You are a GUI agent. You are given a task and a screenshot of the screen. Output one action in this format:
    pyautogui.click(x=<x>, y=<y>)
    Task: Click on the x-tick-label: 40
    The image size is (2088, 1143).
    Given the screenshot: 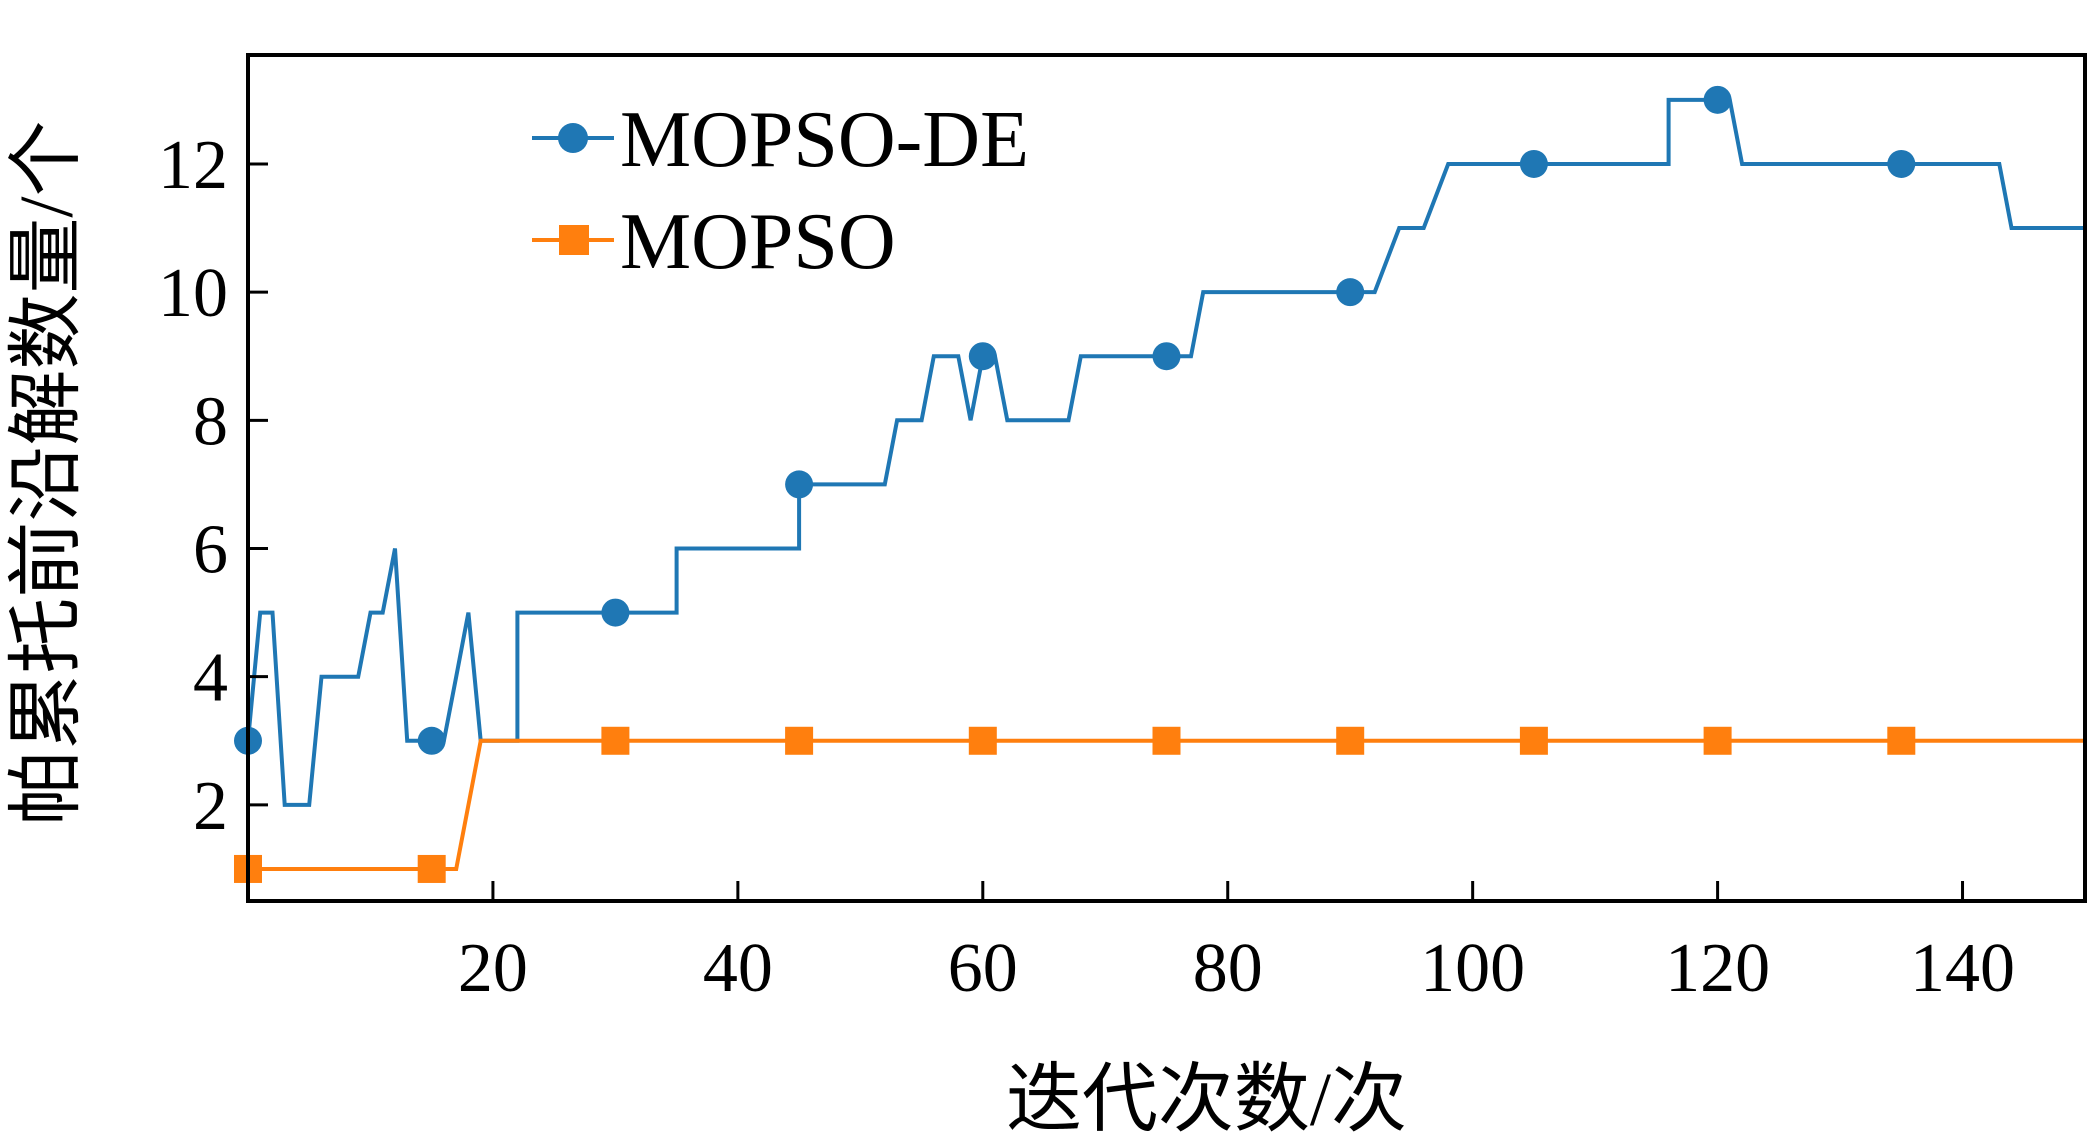 What is the action you would take?
    pyautogui.click(x=738, y=968)
    